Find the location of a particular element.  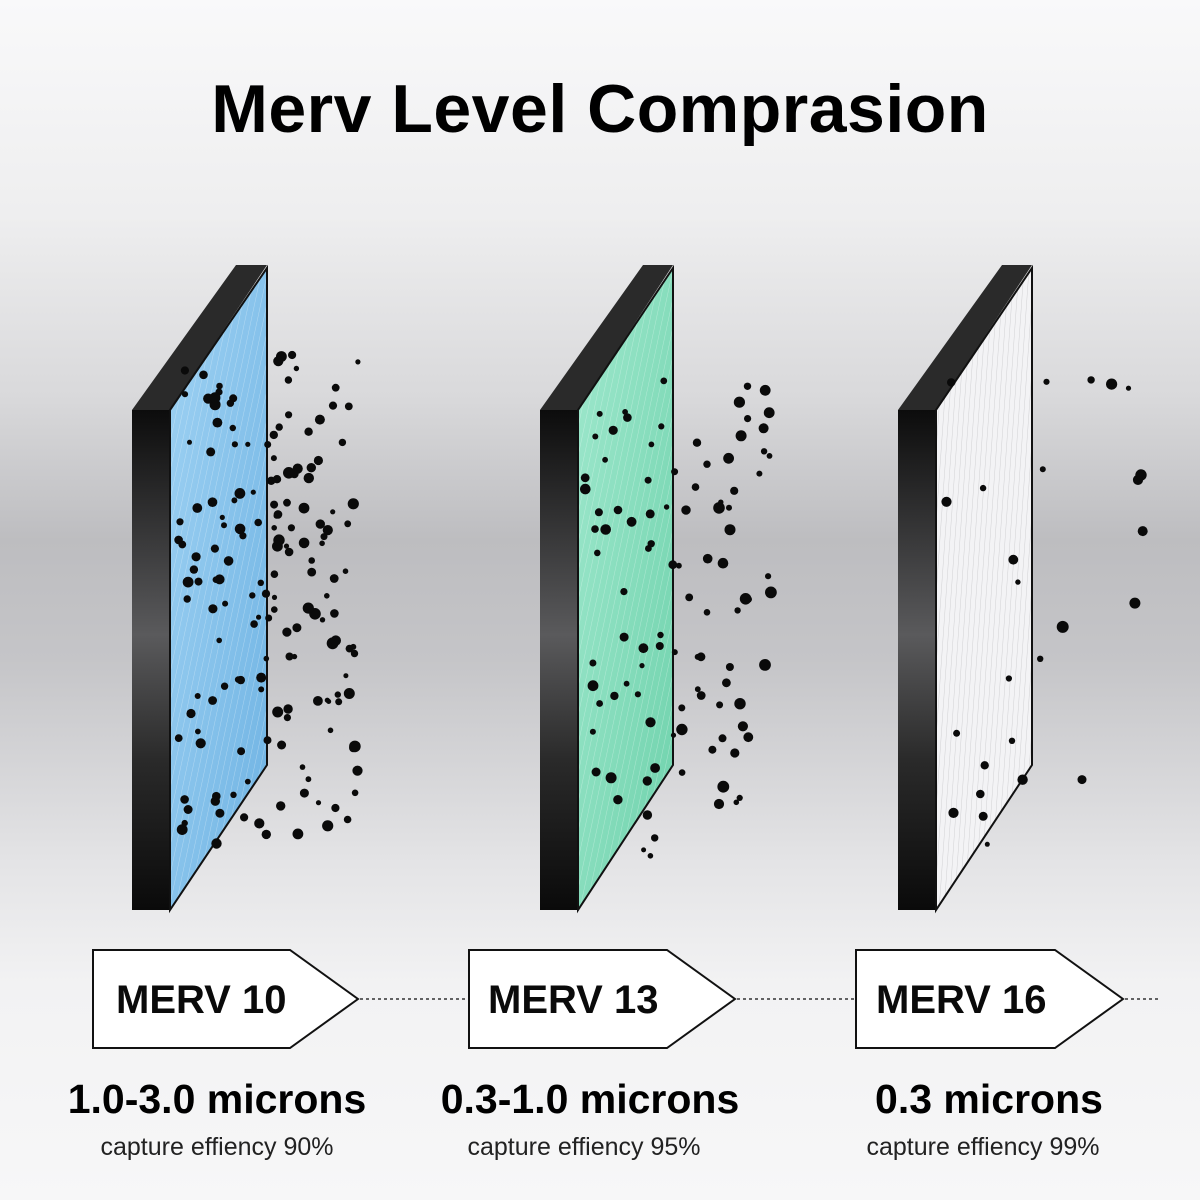

merv16-efficiency: capture effiency 99% is located at coordinates (983, 1147).